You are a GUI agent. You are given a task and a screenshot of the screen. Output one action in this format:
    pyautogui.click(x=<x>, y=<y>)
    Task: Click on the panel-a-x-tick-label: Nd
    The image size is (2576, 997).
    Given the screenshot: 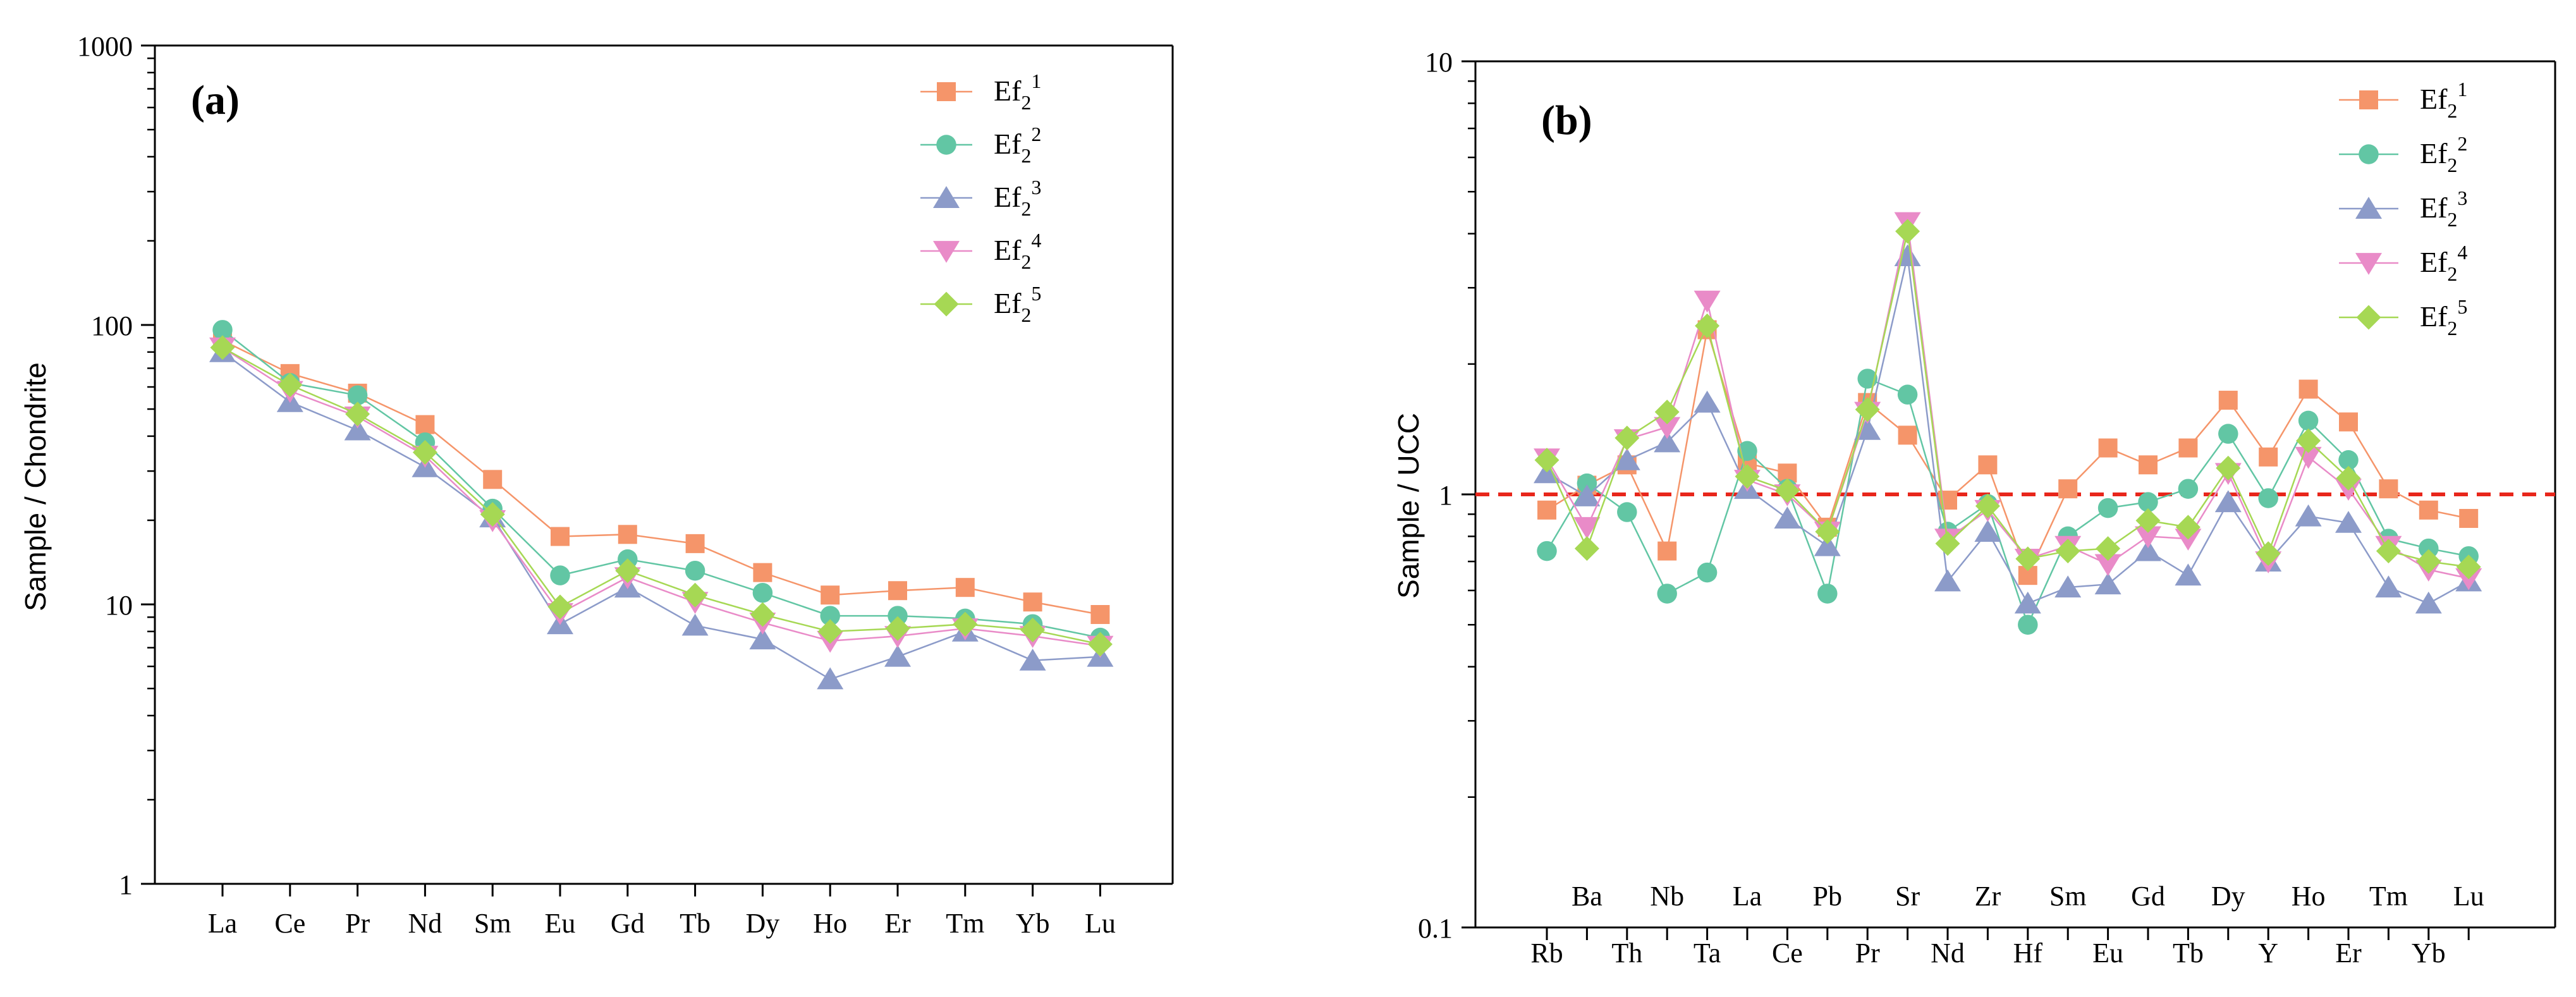 What is the action you would take?
    pyautogui.click(x=425, y=924)
    